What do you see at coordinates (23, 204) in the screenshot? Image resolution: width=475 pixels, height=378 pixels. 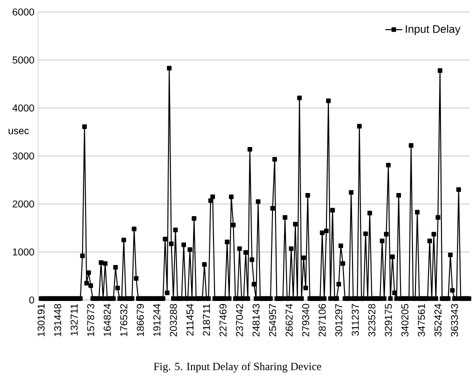 I see `y-tick-label: 2000` at bounding box center [23, 204].